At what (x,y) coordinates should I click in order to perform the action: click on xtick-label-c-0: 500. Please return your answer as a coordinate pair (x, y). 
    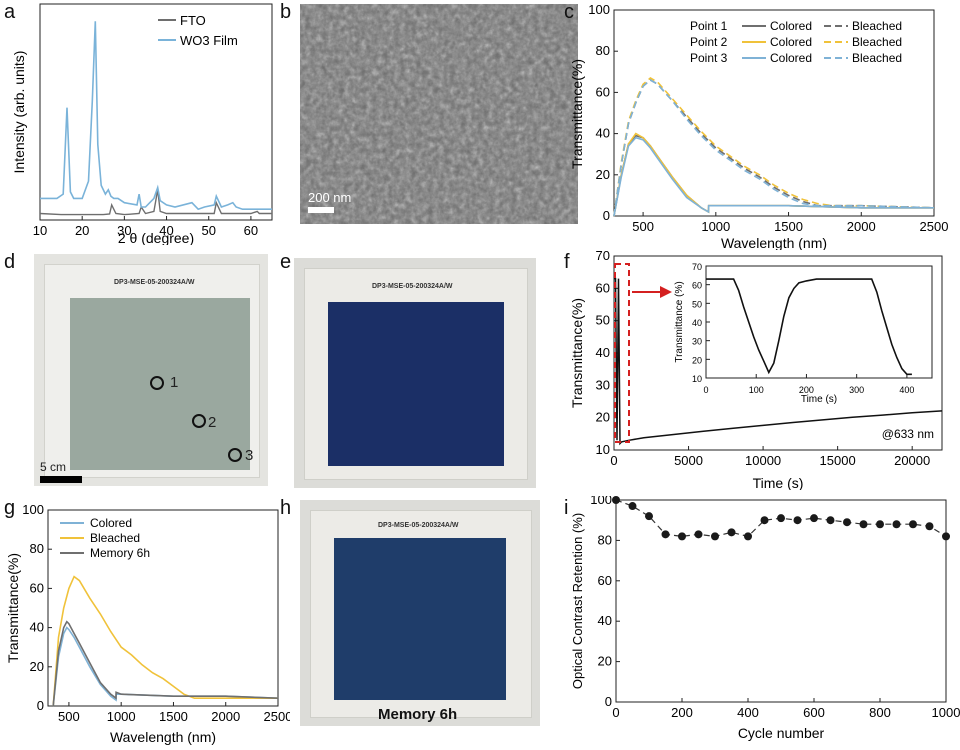
    Looking at the image, I should click on (643, 226).